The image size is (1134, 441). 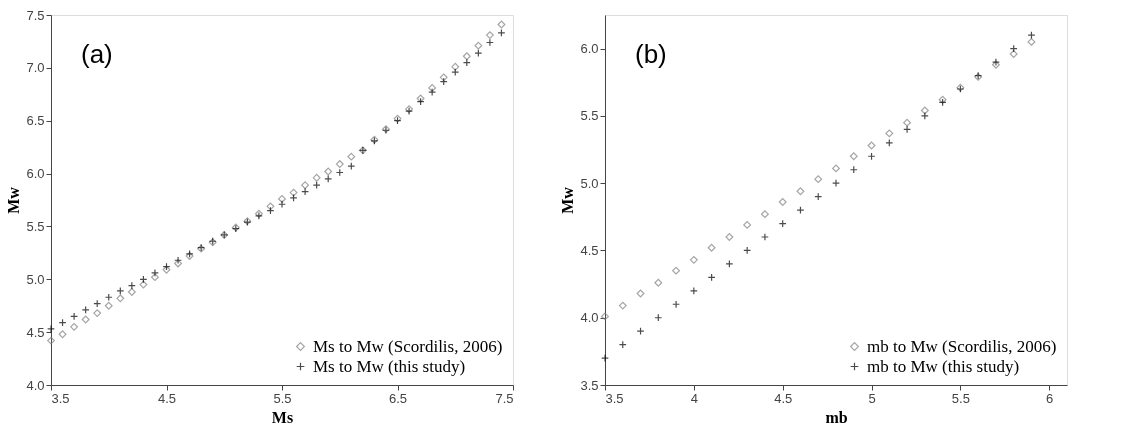 What do you see at coordinates (836, 417) in the screenshot?
I see `x-axis-title: mb` at bounding box center [836, 417].